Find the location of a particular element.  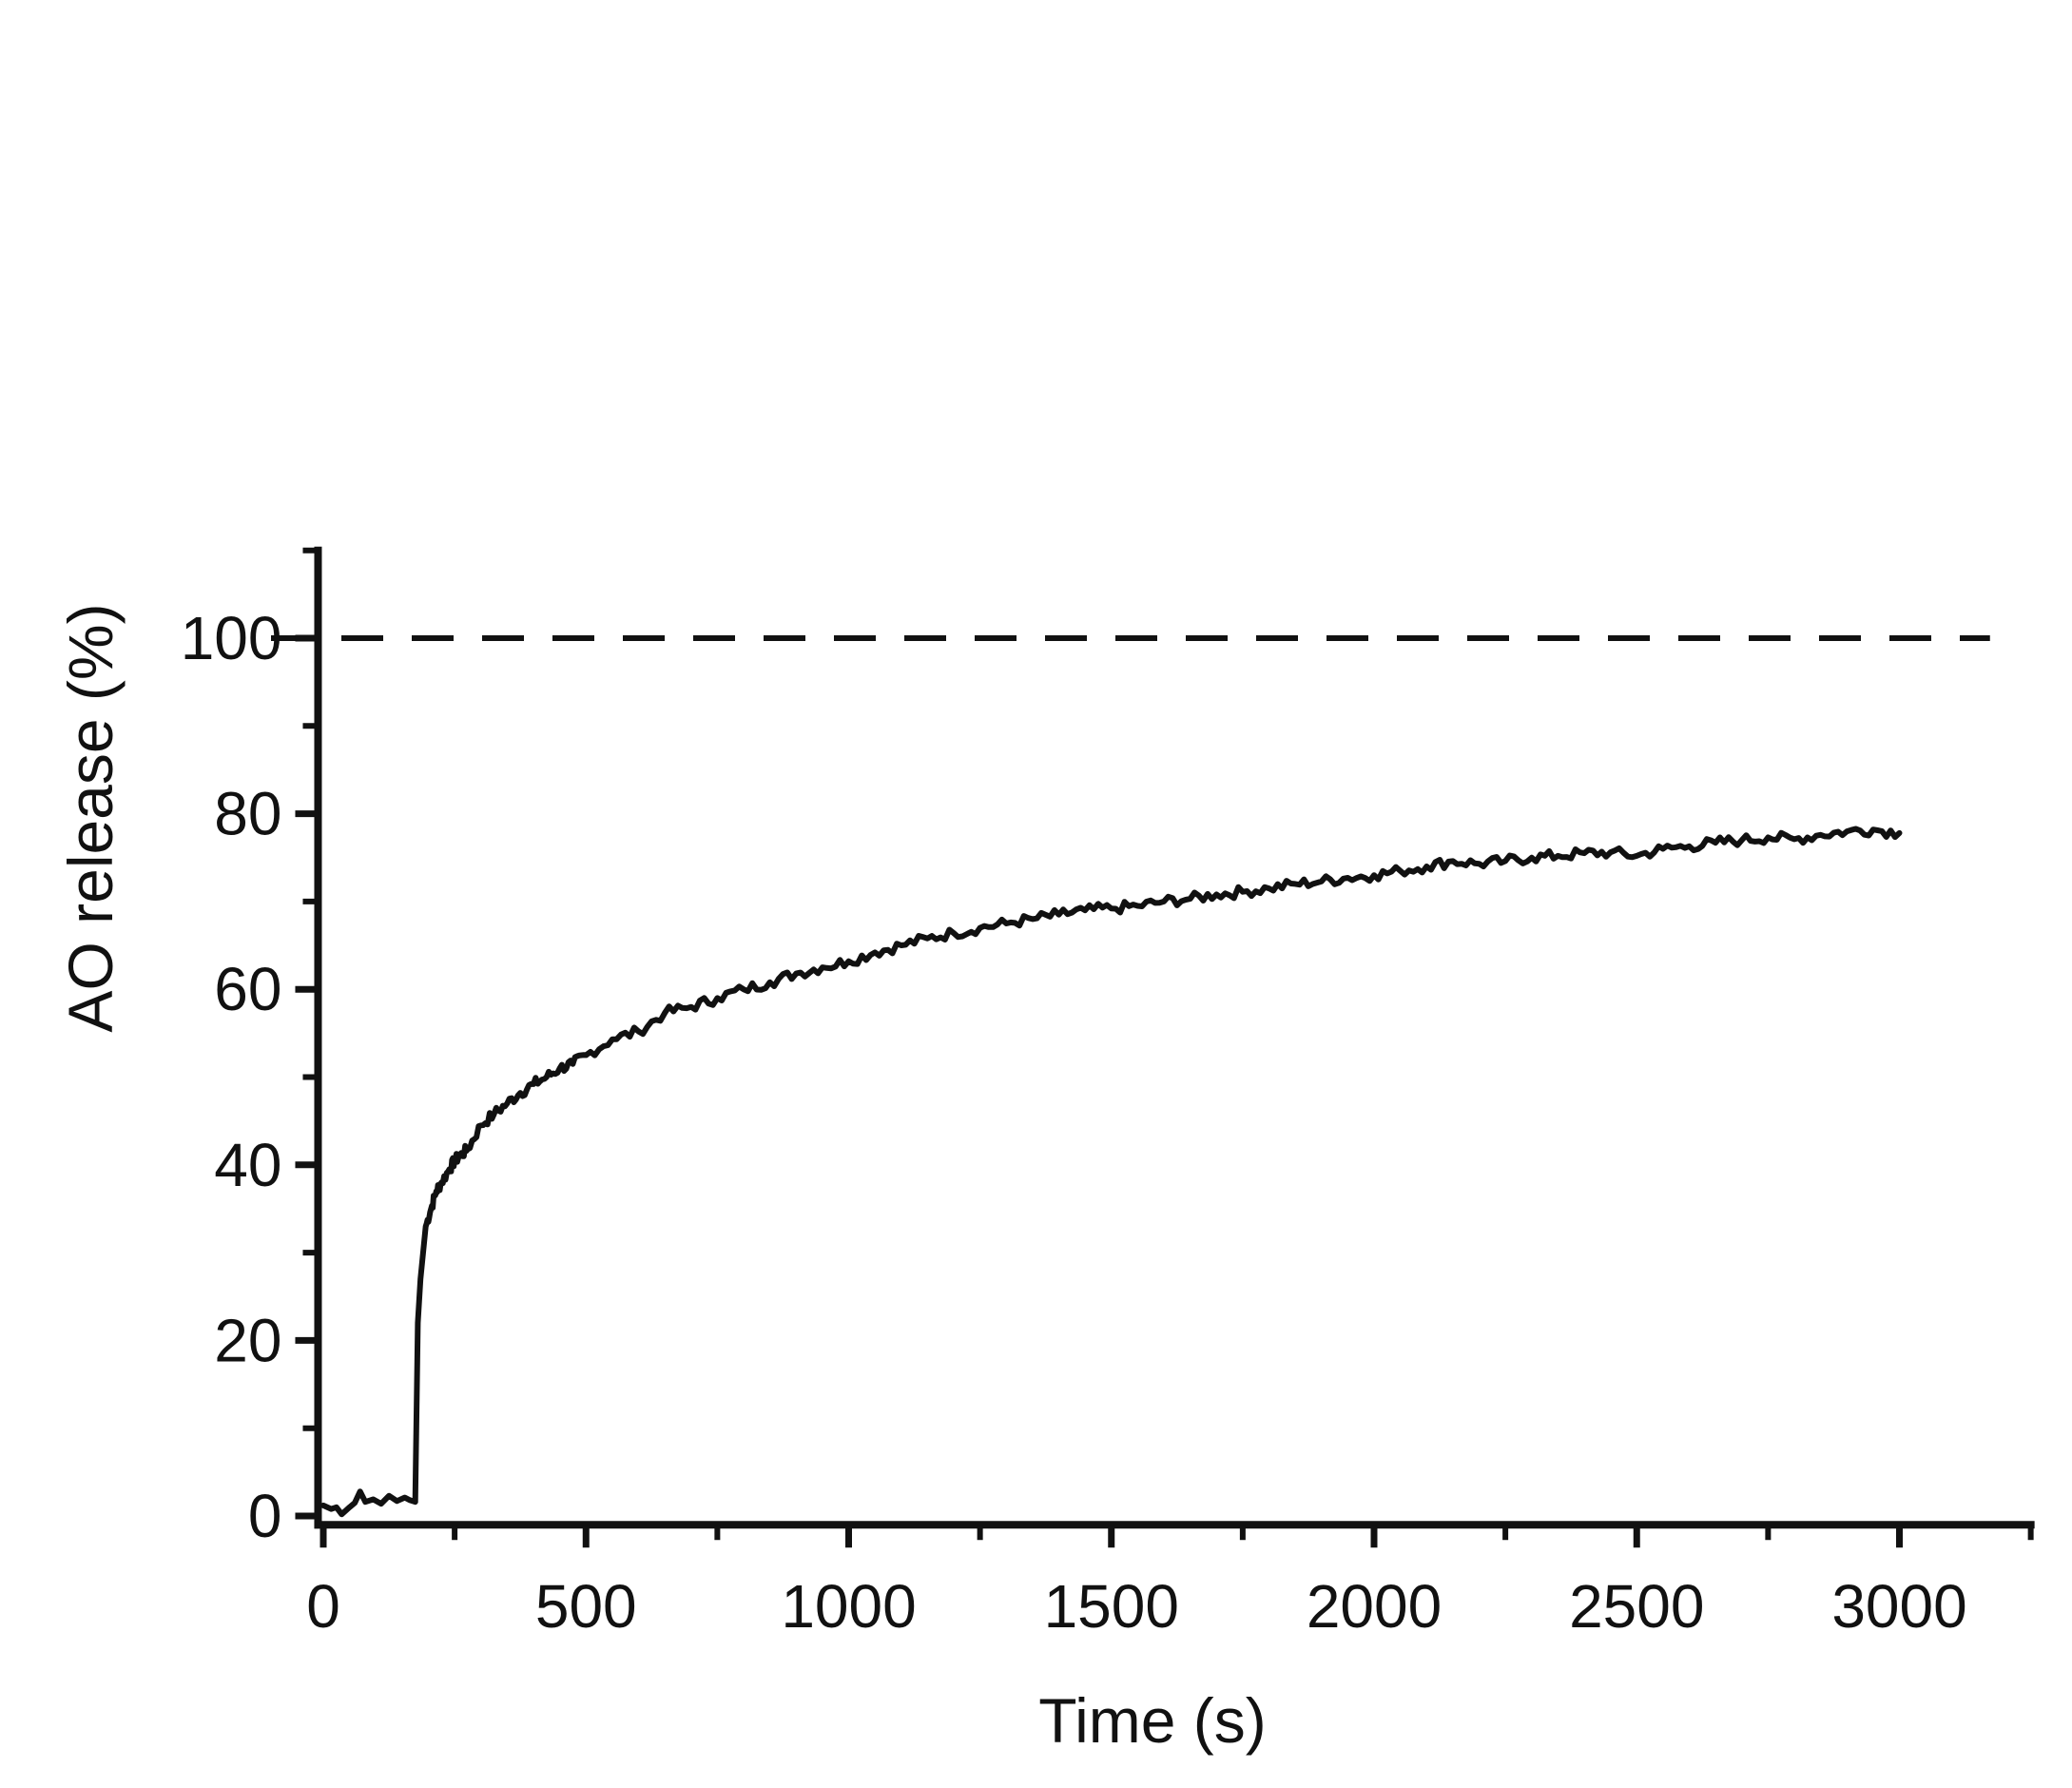

y-tick-label: 0 is located at coordinates (265, 1516).